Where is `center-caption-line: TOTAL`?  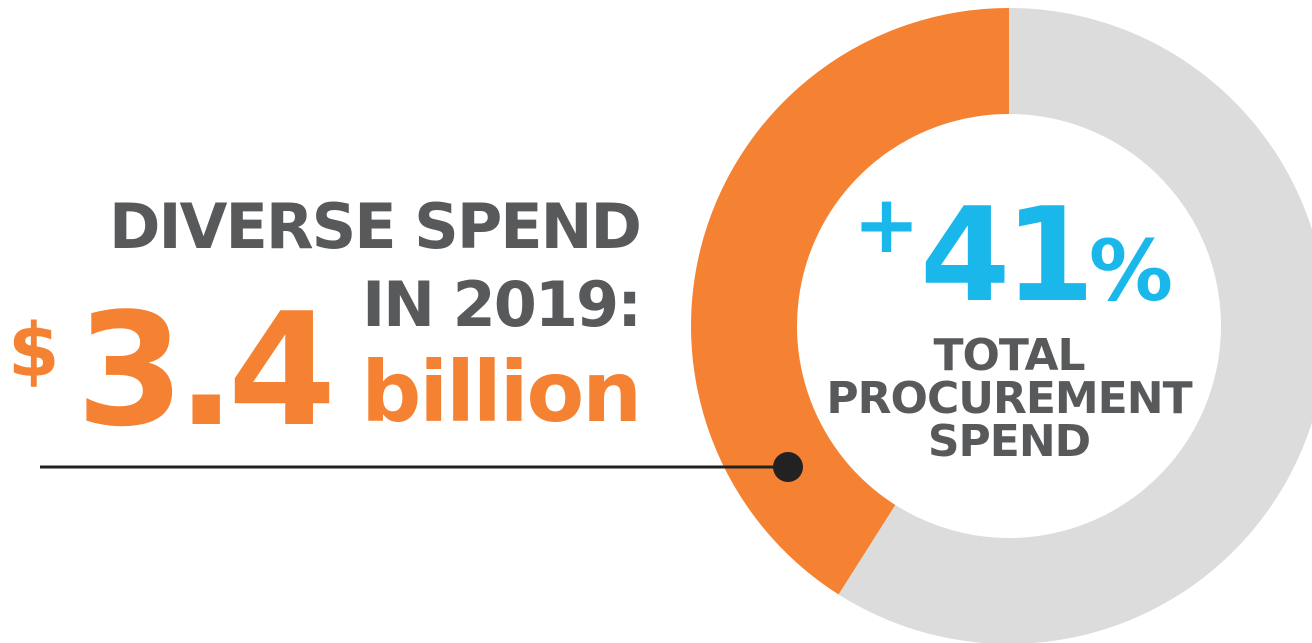
center-caption-line: TOTAL is located at coordinates (1008, 355).